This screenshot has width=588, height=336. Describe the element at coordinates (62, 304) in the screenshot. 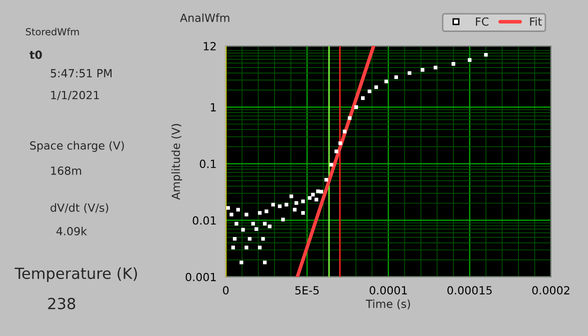

I see `text: 238` at that location.